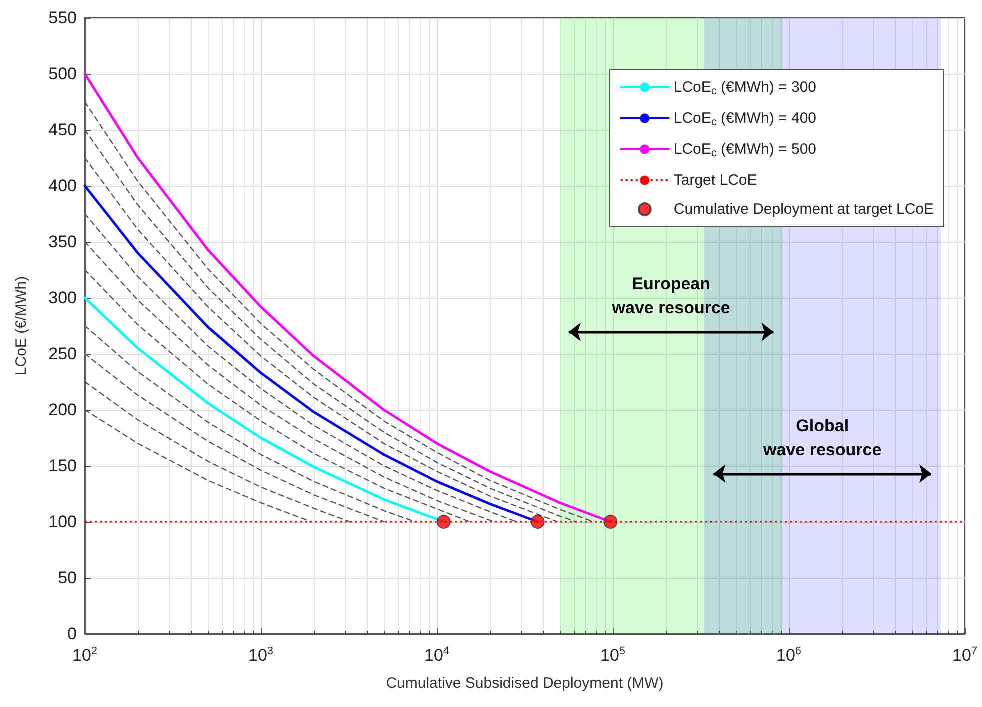  What do you see at coordinates (62, 354) in the screenshot?
I see `y-tick-label: 250` at bounding box center [62, 354].